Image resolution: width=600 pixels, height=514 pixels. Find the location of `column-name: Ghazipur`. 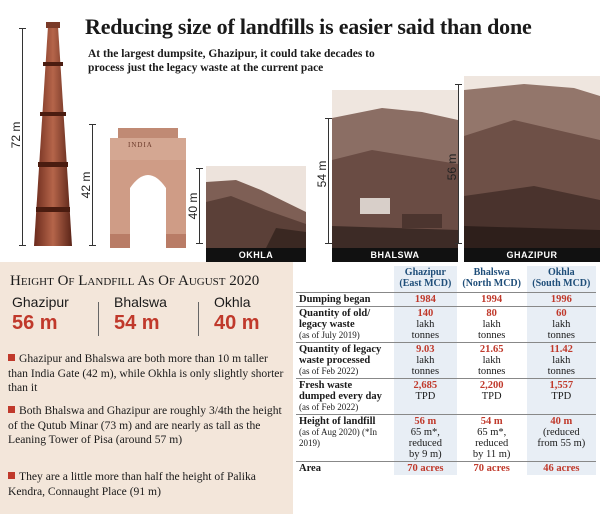

column-name: Ghazipur is located at coordinates (425, 272).